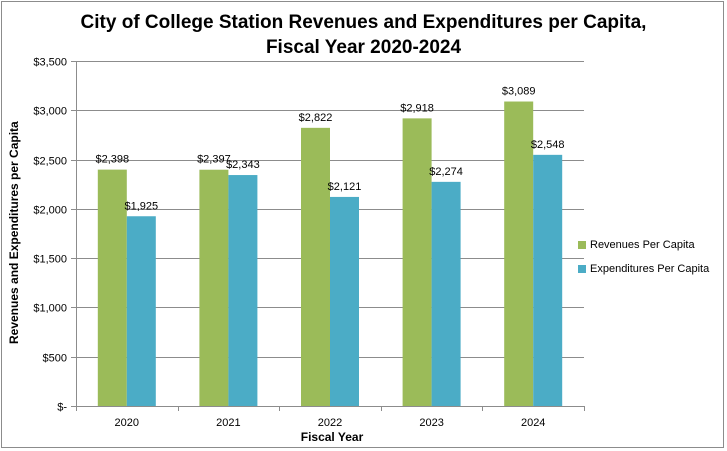 The image size is (727, 451). Describe the element at coordinates (446, 172) in the screenshot. I see `data-label: $2,274` at that location.